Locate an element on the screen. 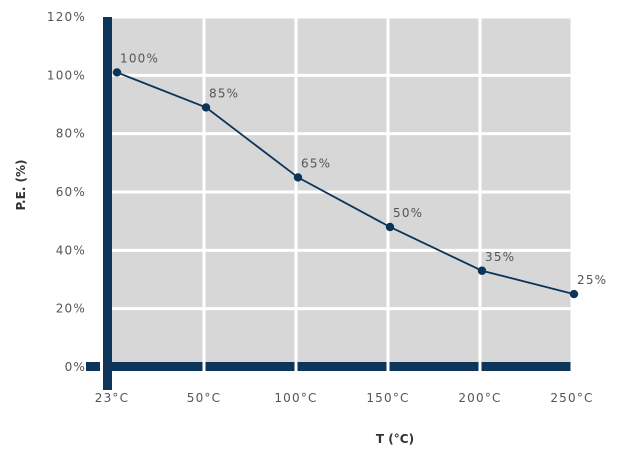  y-tick-label: 60% is located at coordinates (71, 192).